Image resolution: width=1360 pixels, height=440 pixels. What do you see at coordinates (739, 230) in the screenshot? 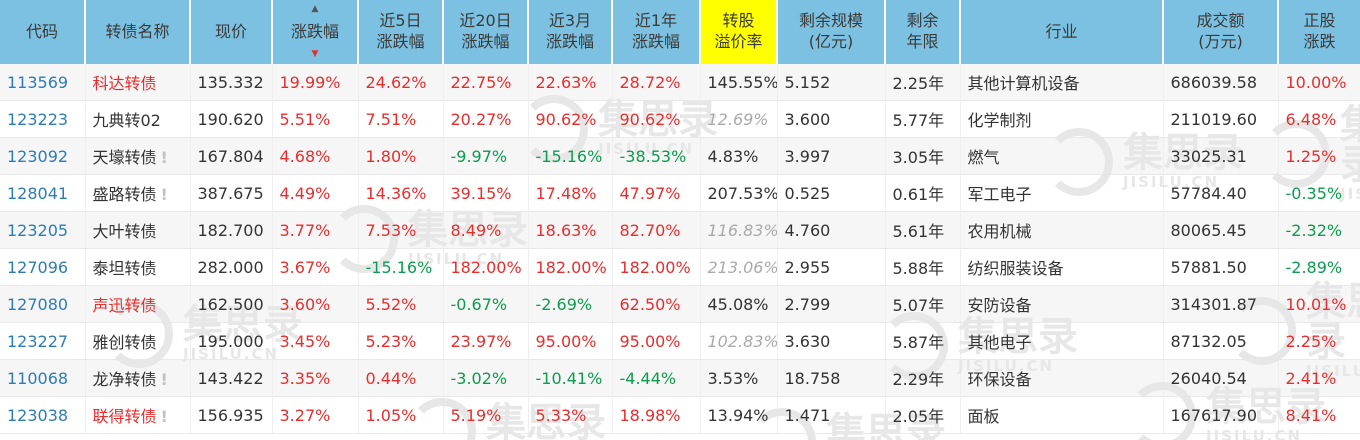
I see `cell-premium: 116.83%` at bounding box center [739, 230].